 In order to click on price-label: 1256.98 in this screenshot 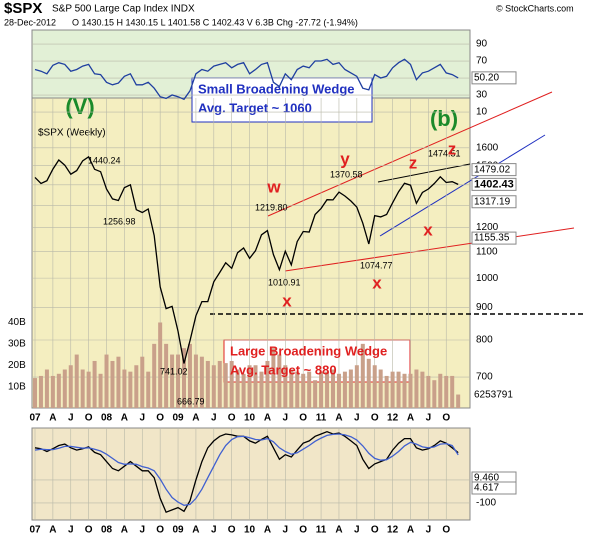, I will do `click(119, 221)`.